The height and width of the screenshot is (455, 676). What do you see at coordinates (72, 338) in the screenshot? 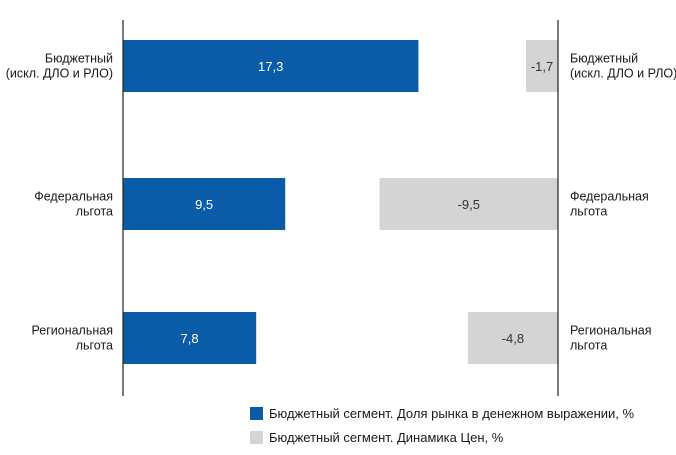
I see `category-label-left: Региональная льгота` at bounding box center [72, 338].